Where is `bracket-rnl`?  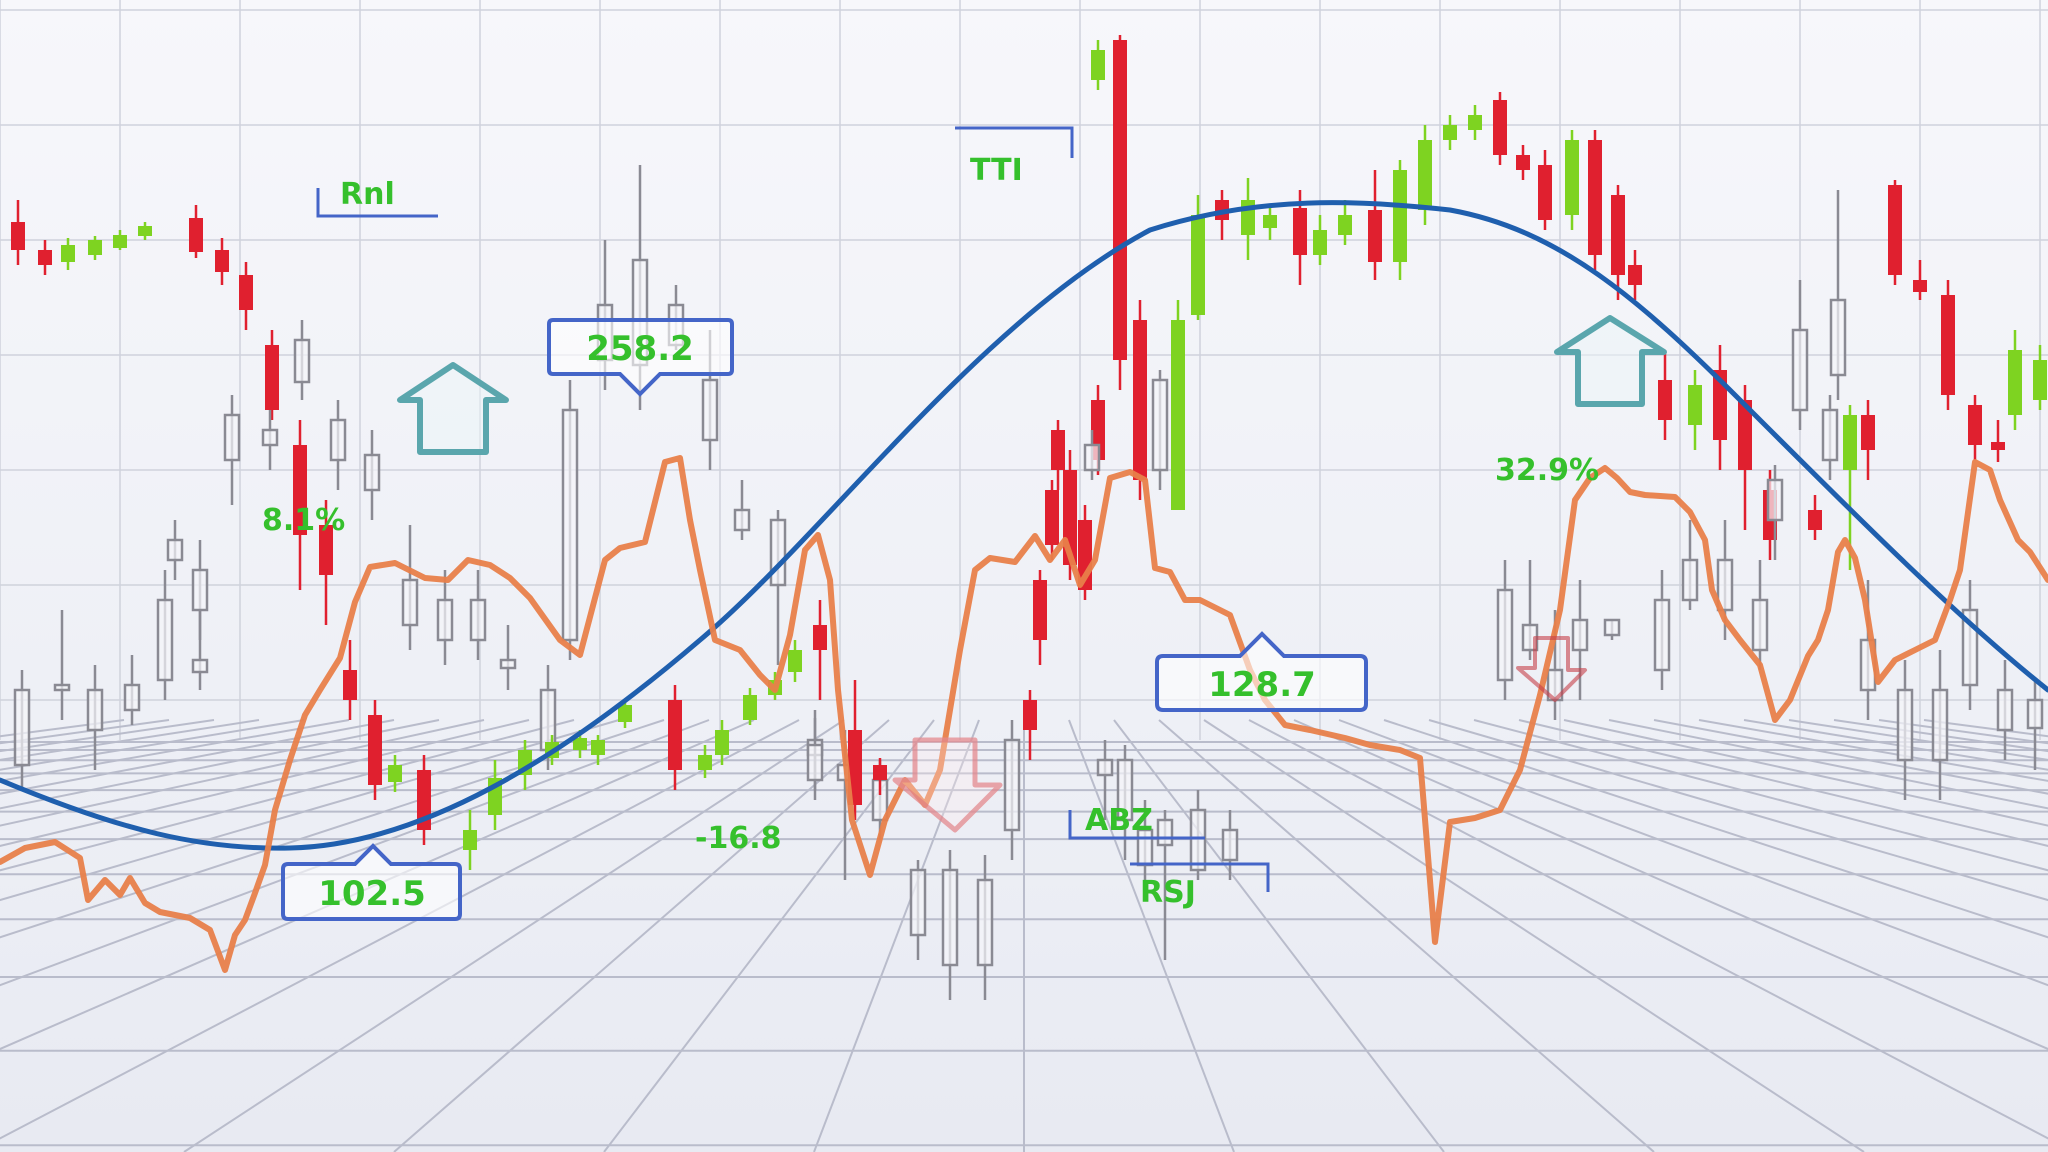 bracket-rnl is located at coordinates (377, 203).